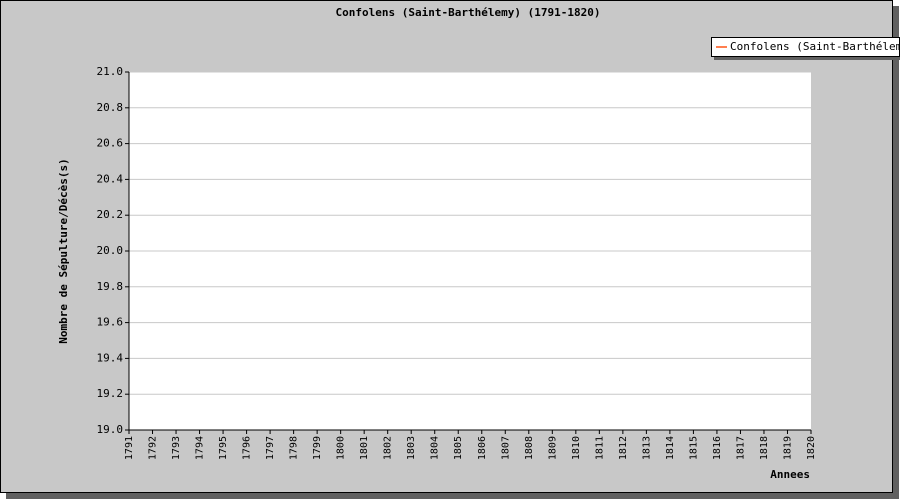  I want to click on x-tick-label: 1795, so click(223, 448).